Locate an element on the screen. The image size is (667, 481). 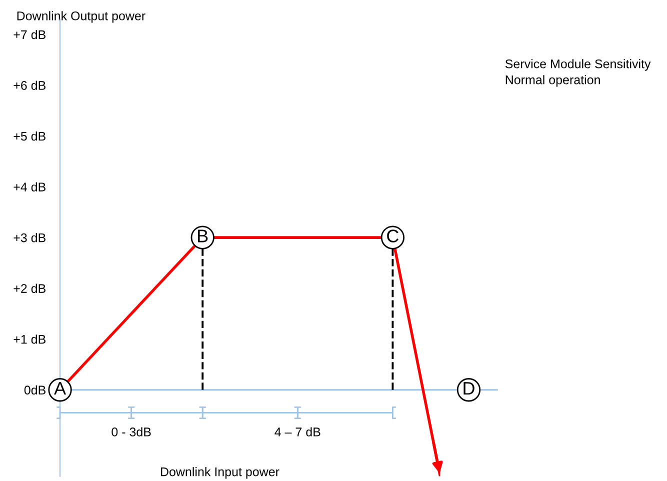
annotation: D is located at coordinates (469, 388).